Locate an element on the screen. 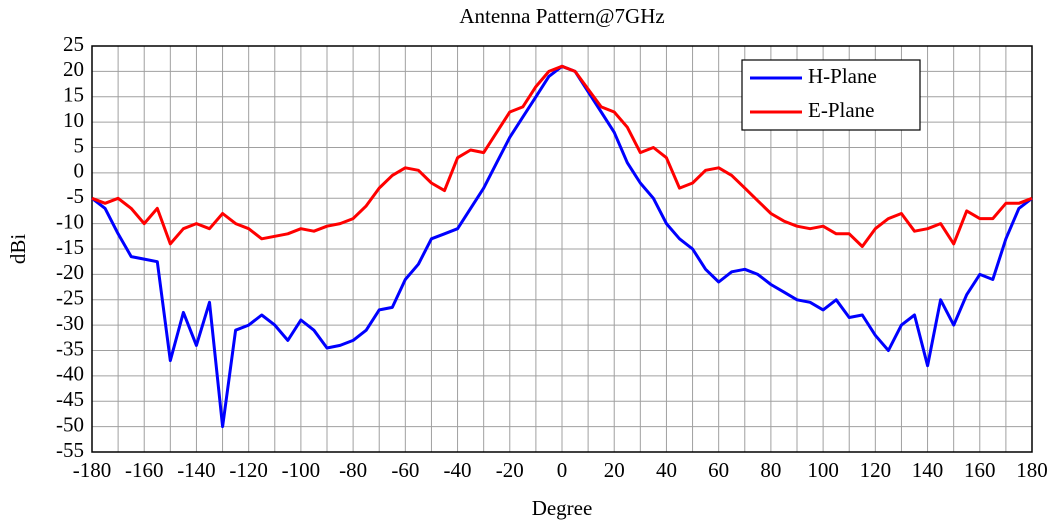 Image resolution: width=1062 pixels, height=527 pixels. y-tick-label: 0 is located at coordinates (79, 171).